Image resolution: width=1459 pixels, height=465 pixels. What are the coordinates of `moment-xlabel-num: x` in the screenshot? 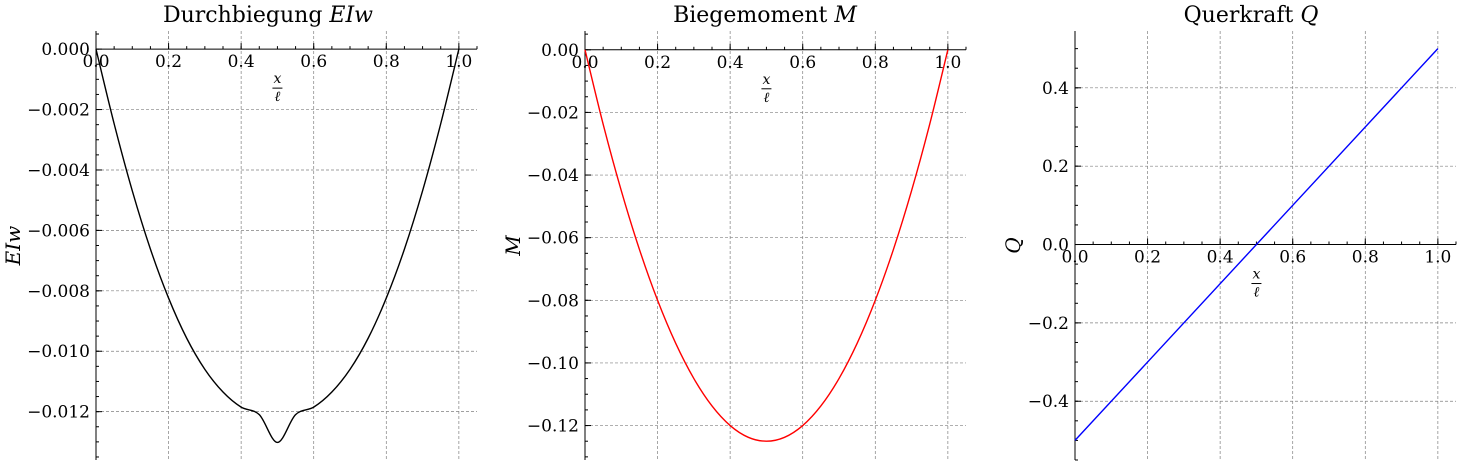 It's located at (766, 80).